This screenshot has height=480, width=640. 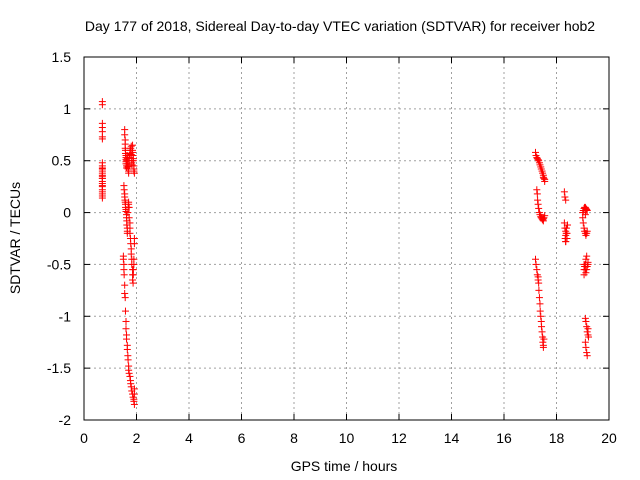 I want to click on y-tick-label: 0.5, so click(x=62, y=161).